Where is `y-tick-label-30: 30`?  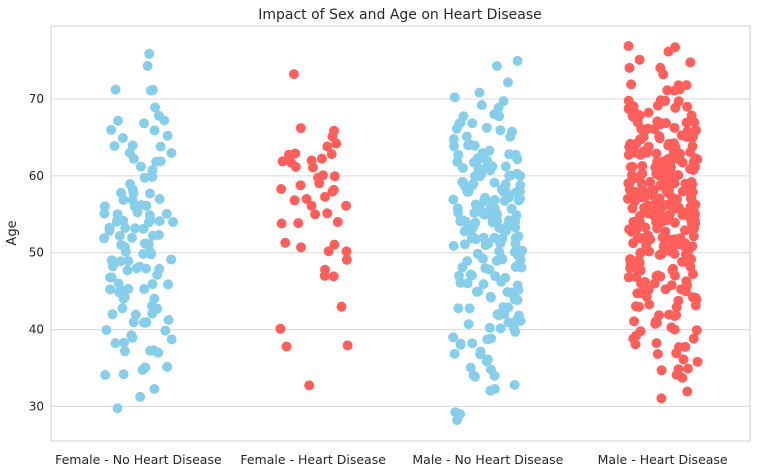 y-tick-label-30: 30 is located at coordinates (36, 406).